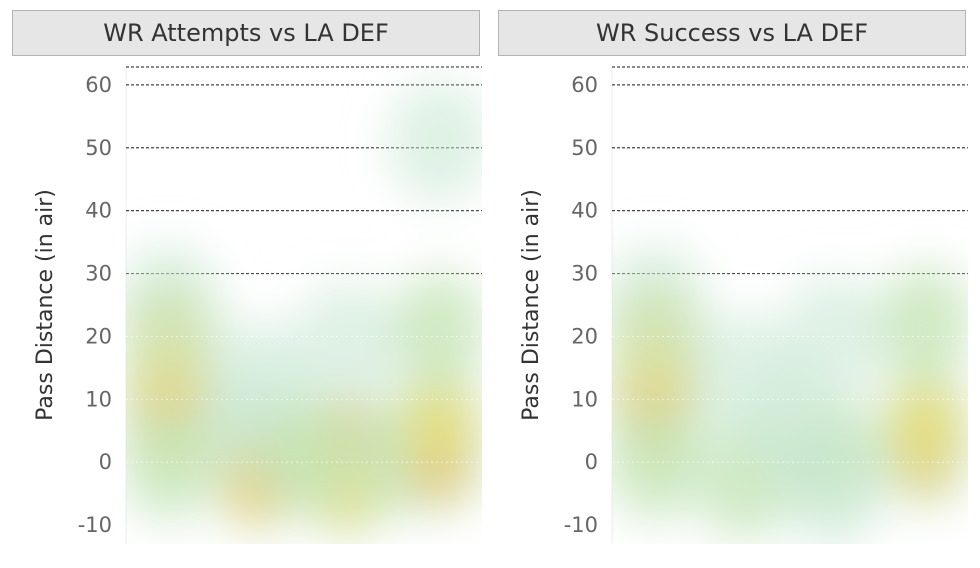  What do you see at coordinates (732, 33) in the screenshot?
I see `chart-title: WR Success vs LA DEF` at bounding box center [732, 33].